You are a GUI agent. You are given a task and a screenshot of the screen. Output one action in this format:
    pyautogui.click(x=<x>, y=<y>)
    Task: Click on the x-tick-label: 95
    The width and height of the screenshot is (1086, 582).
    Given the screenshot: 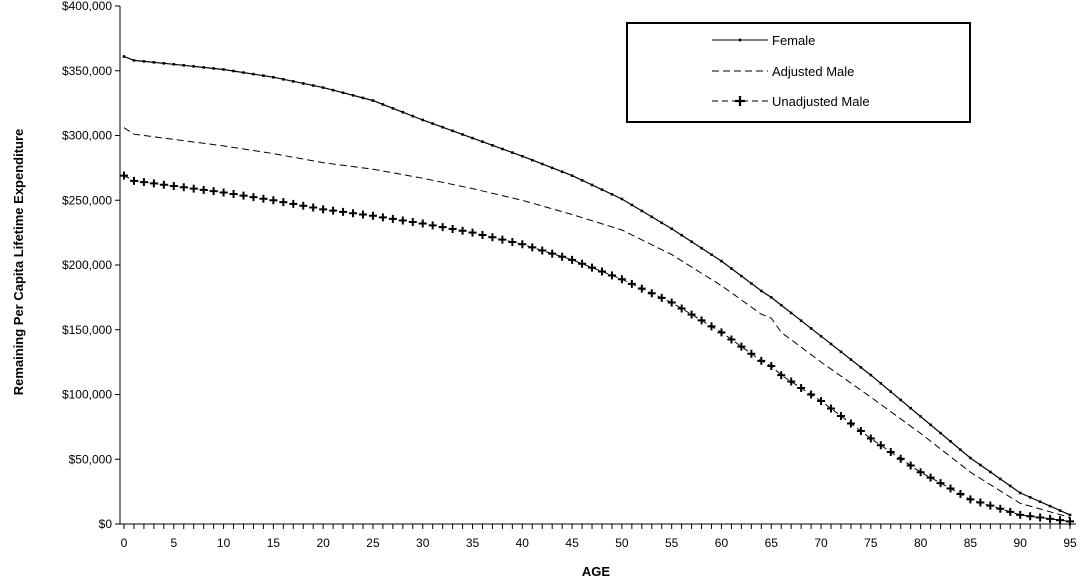 What is the action you would take?
    pyautogui.click(x=1070, y=543)
    